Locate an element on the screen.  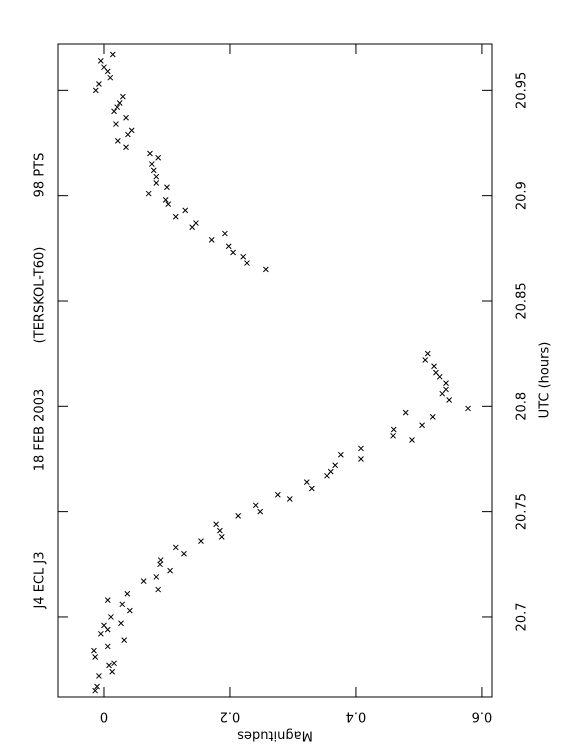
title-part: J4 ECL J3 is located at coordinates (40, 580).